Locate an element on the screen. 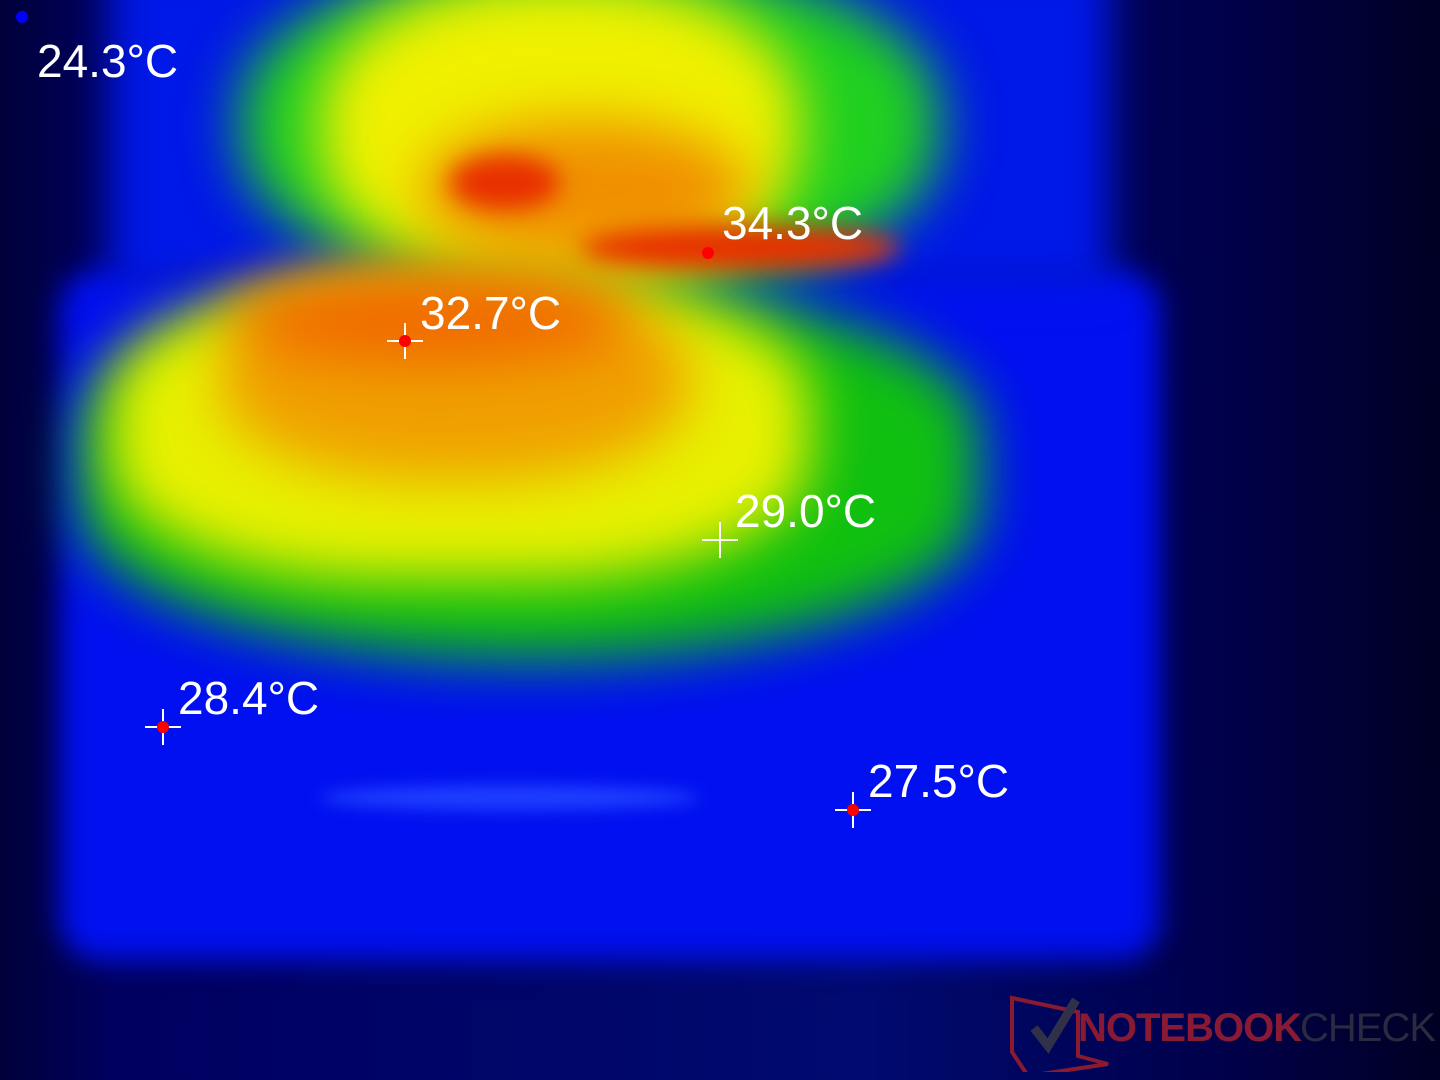 The width and height of the screenshot is (1440, 1080). laptop-check-logo-icon is located at coordinates (1059, 1037).